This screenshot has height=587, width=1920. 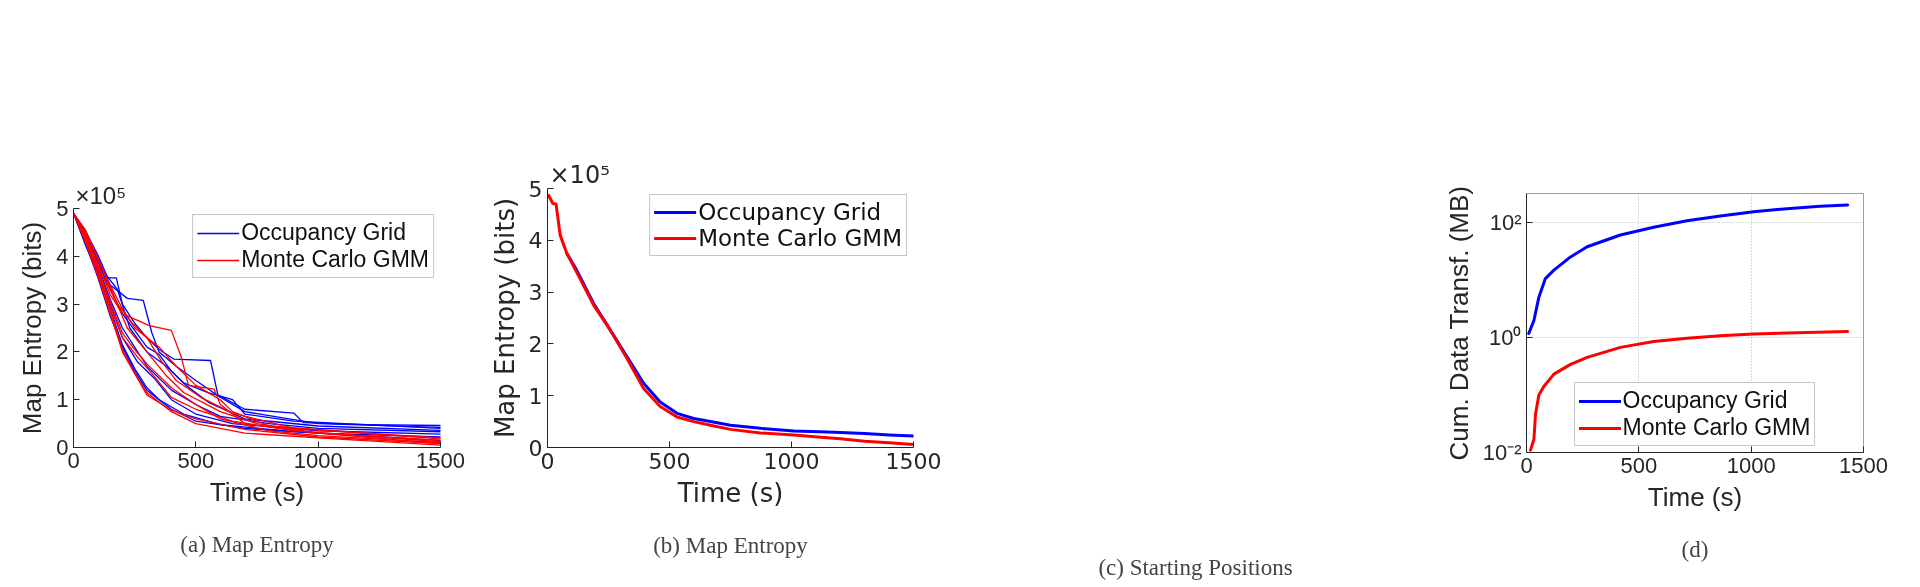 What do you see at coordinates (731, 545) in the screenshot?
I see `text: (b) Map Entropy` at bounding box center [731, 545].